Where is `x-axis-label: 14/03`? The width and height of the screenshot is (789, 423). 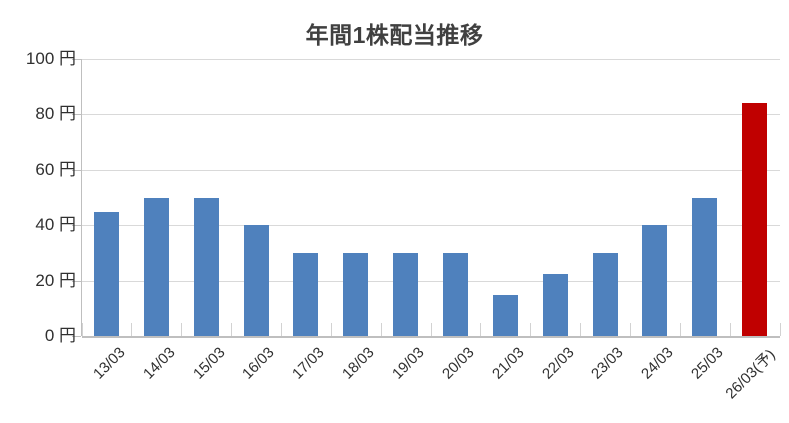
x-axis-label: 14/03 is located at coordinates (159, 363).